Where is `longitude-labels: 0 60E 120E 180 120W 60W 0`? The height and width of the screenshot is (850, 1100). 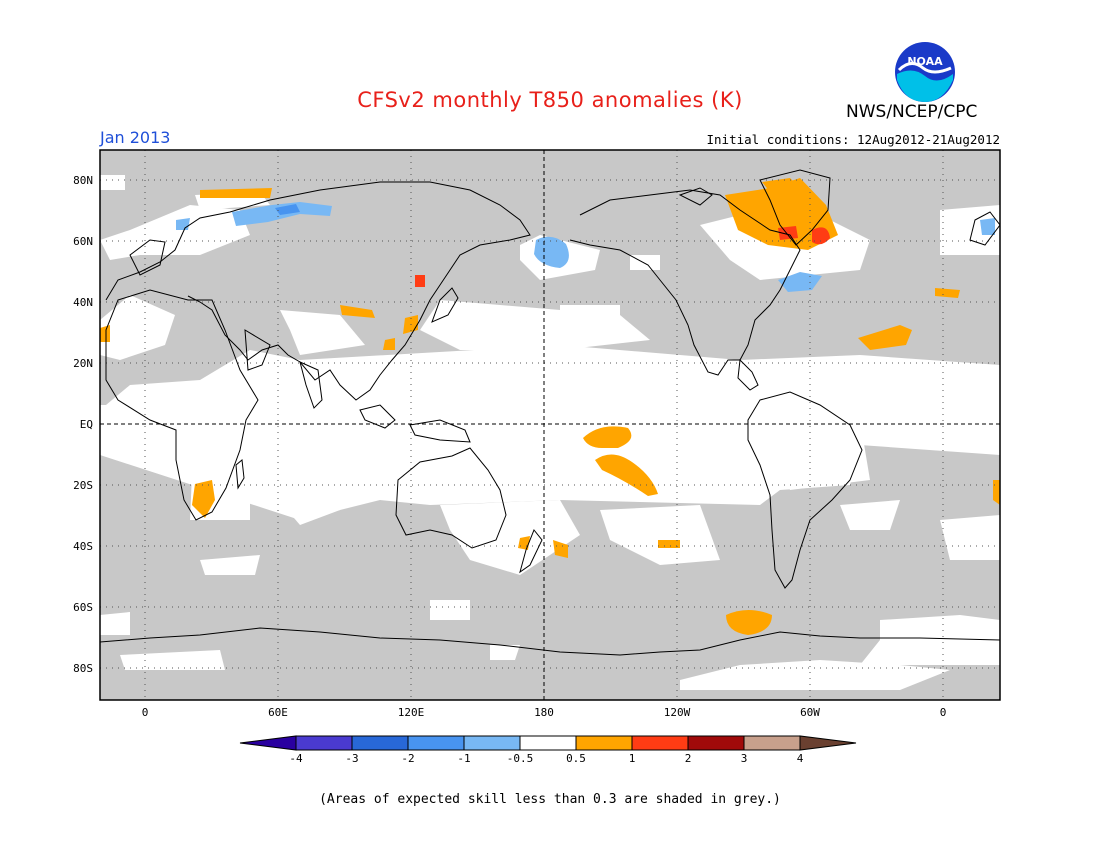
longitude-labels: 0 60E 120E 180 120W 60W 0 is located at coordinates (544, 712).